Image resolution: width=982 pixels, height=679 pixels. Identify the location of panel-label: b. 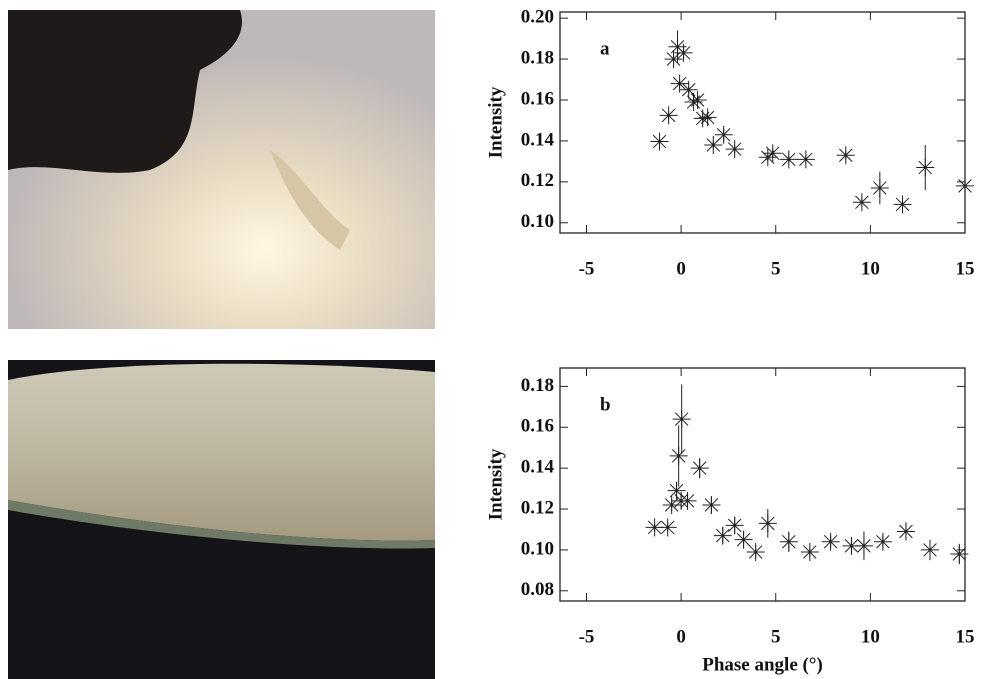
(605, 404).